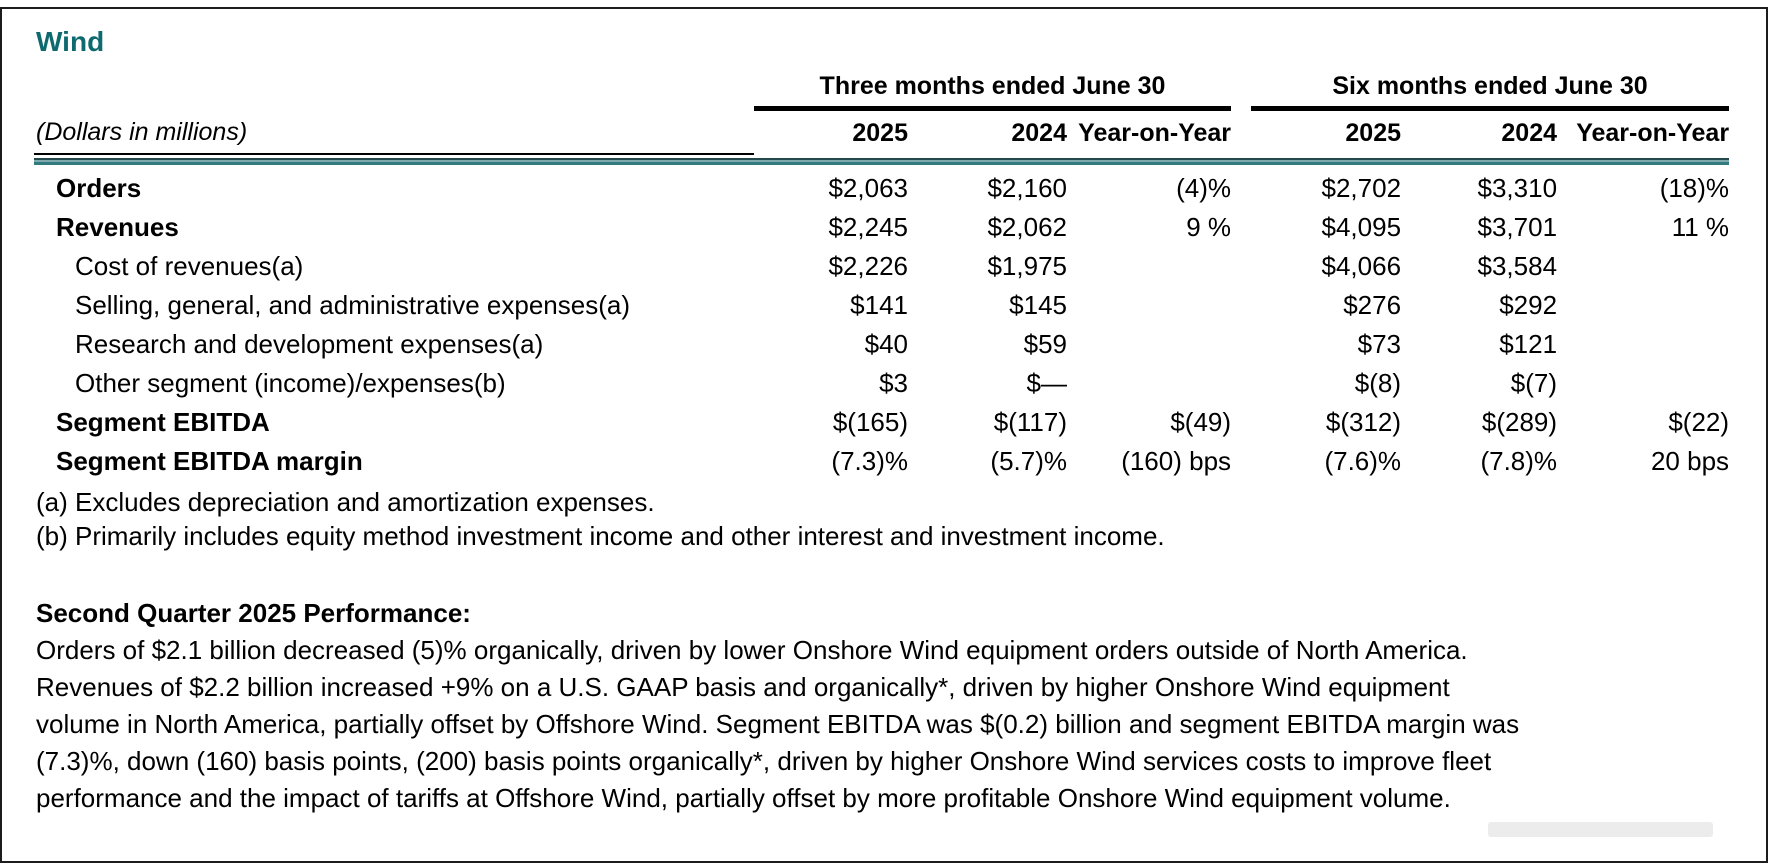  I want to click on cell-6m-2024: $3,701, so click(1517, 227).